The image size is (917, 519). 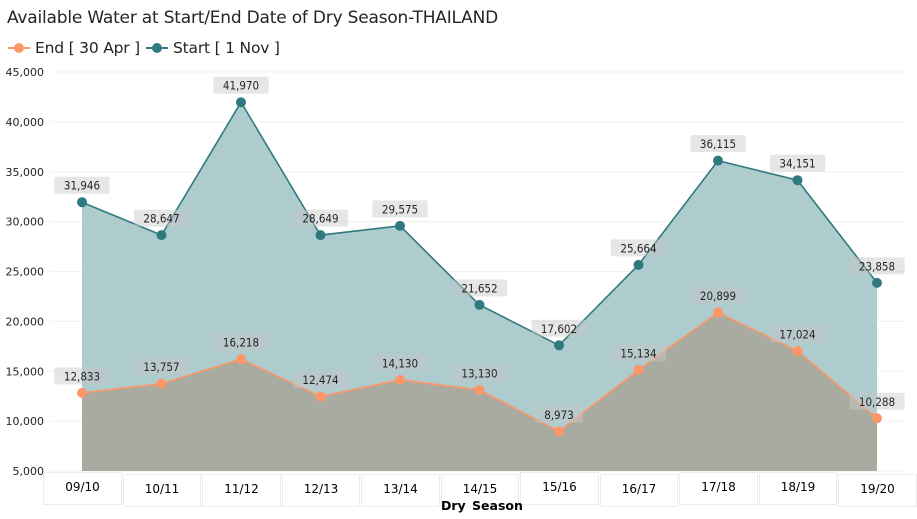 I want to click on data-label-text: 28,647, so click(x=161, y=219).